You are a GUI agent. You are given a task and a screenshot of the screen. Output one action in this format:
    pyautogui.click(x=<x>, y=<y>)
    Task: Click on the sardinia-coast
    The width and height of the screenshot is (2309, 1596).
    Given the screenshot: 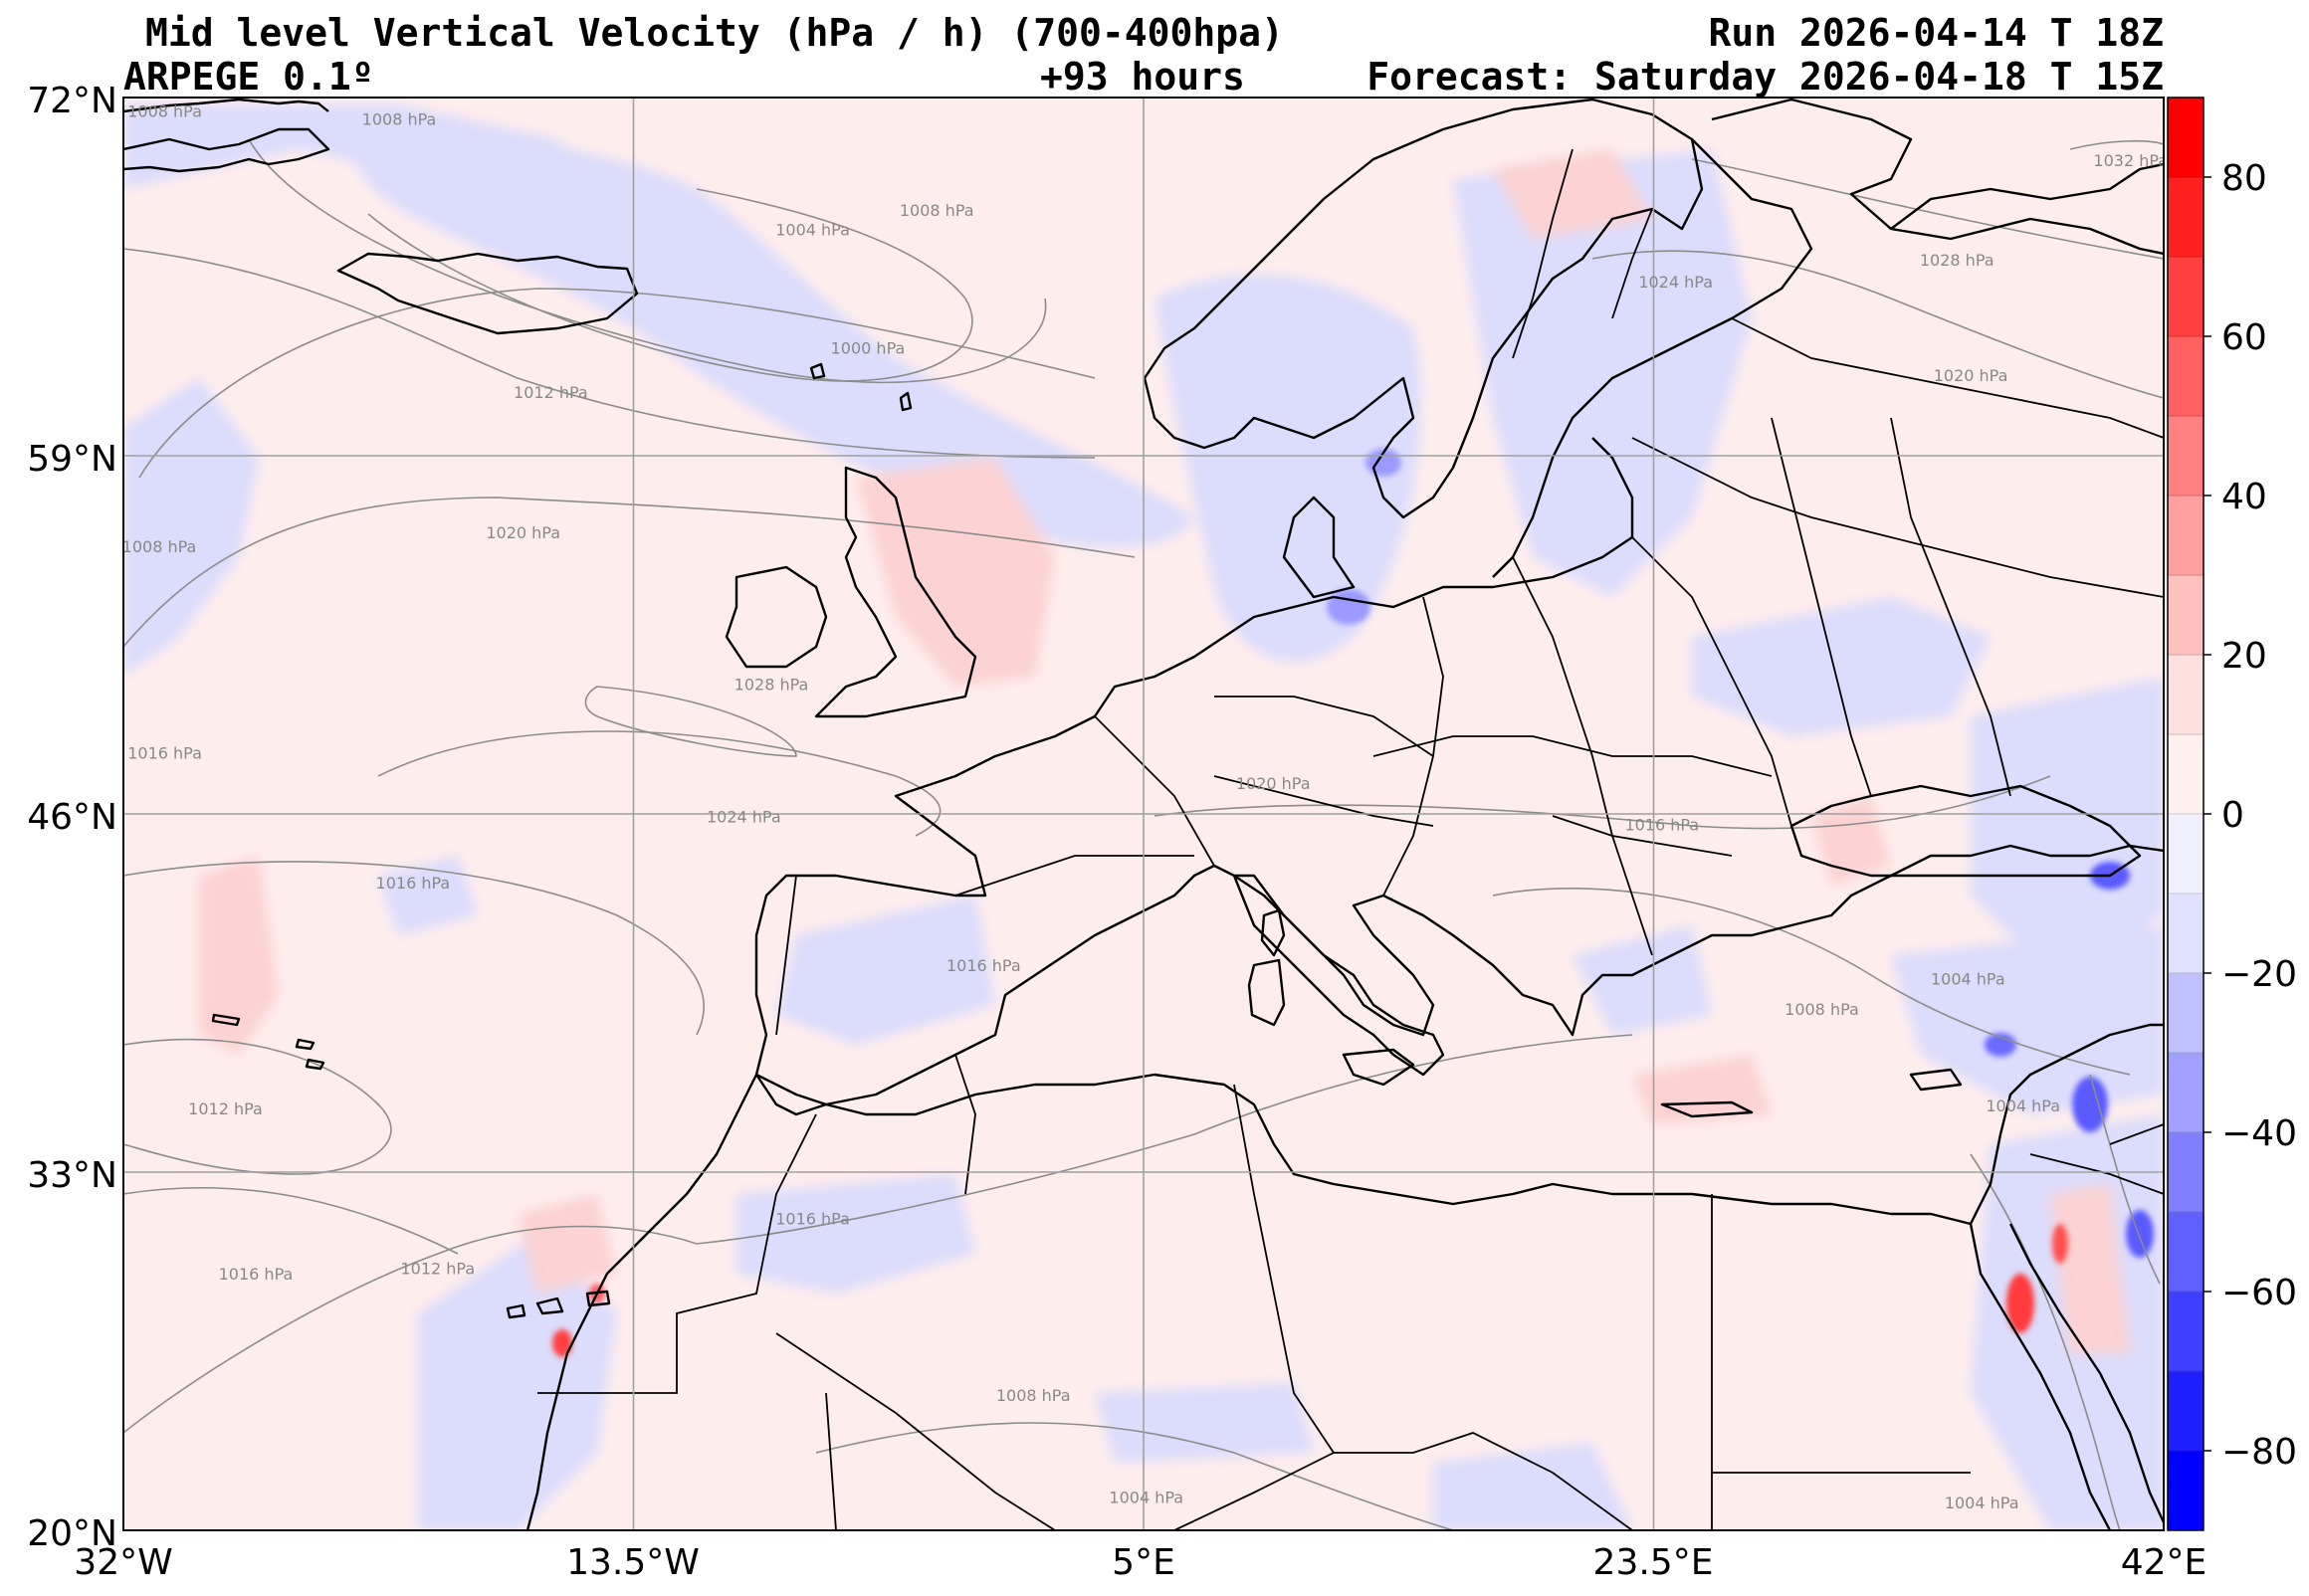 What is the action you would take?
    pyautogui.click(x=1266, y=993)
    